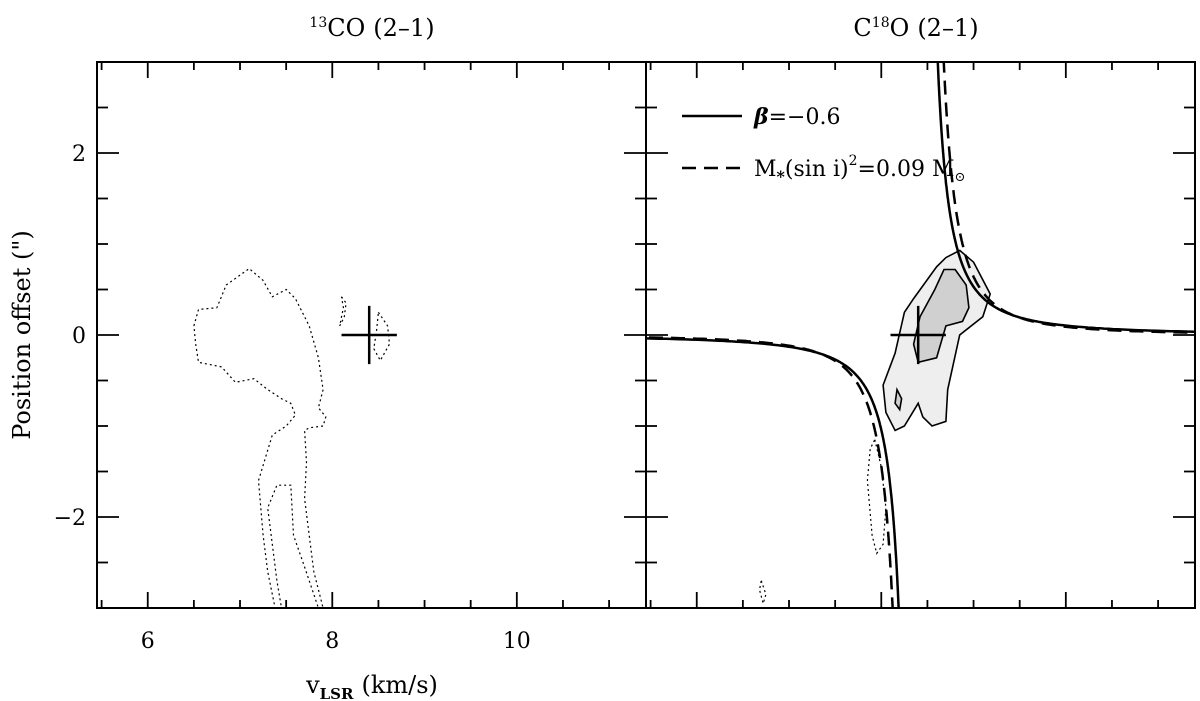  I want to click on x-axis-title-sub: LSR, so click(337, 693).